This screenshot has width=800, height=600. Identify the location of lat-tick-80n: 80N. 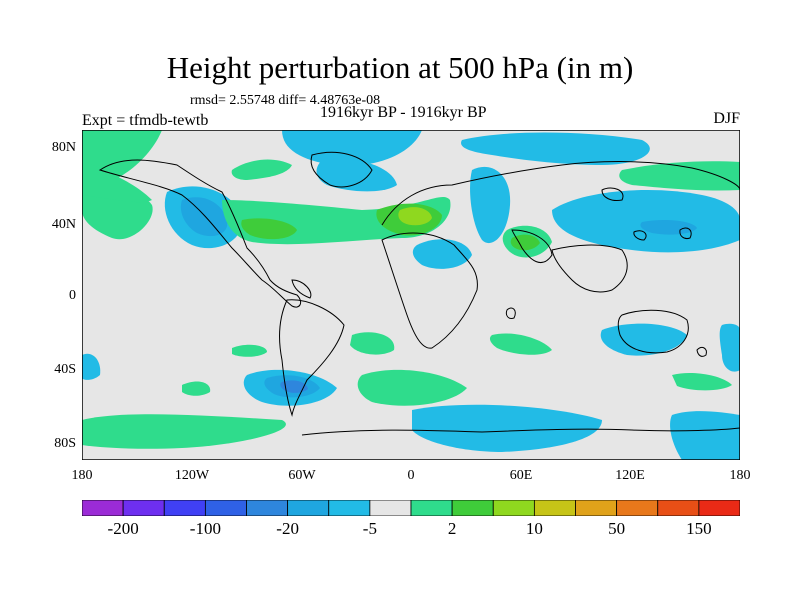
(63, 147).